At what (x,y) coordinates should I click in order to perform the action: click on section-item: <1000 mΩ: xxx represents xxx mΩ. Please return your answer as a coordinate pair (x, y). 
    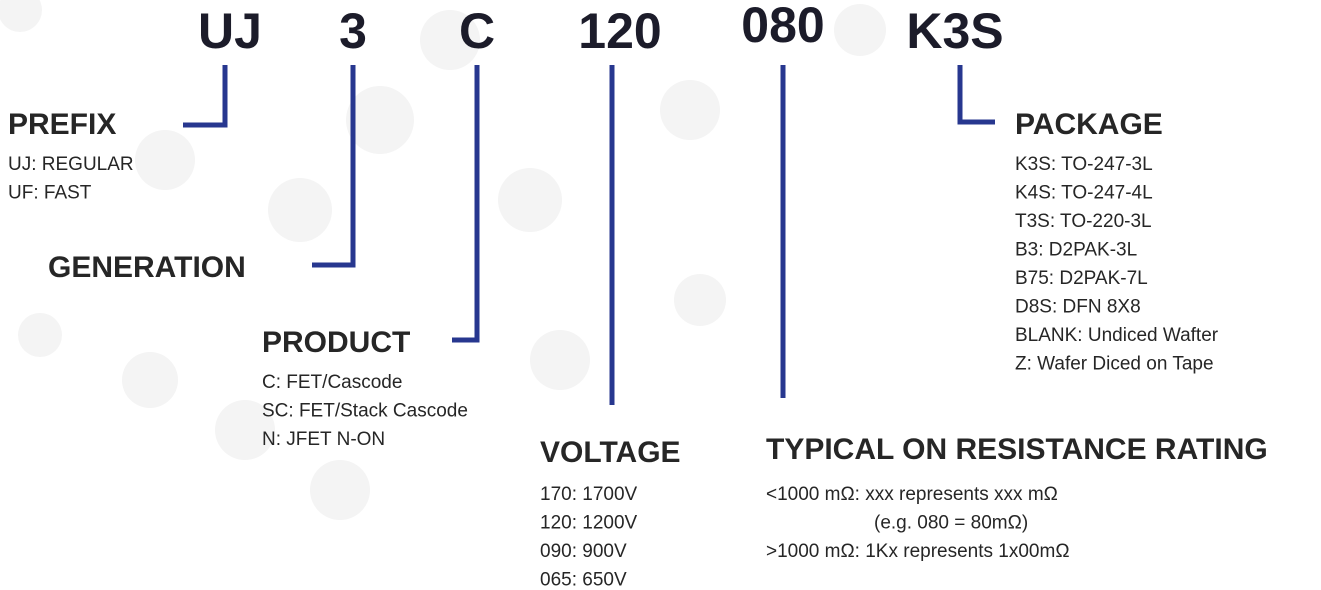
    Looking at the image, I should click on (912, 494).